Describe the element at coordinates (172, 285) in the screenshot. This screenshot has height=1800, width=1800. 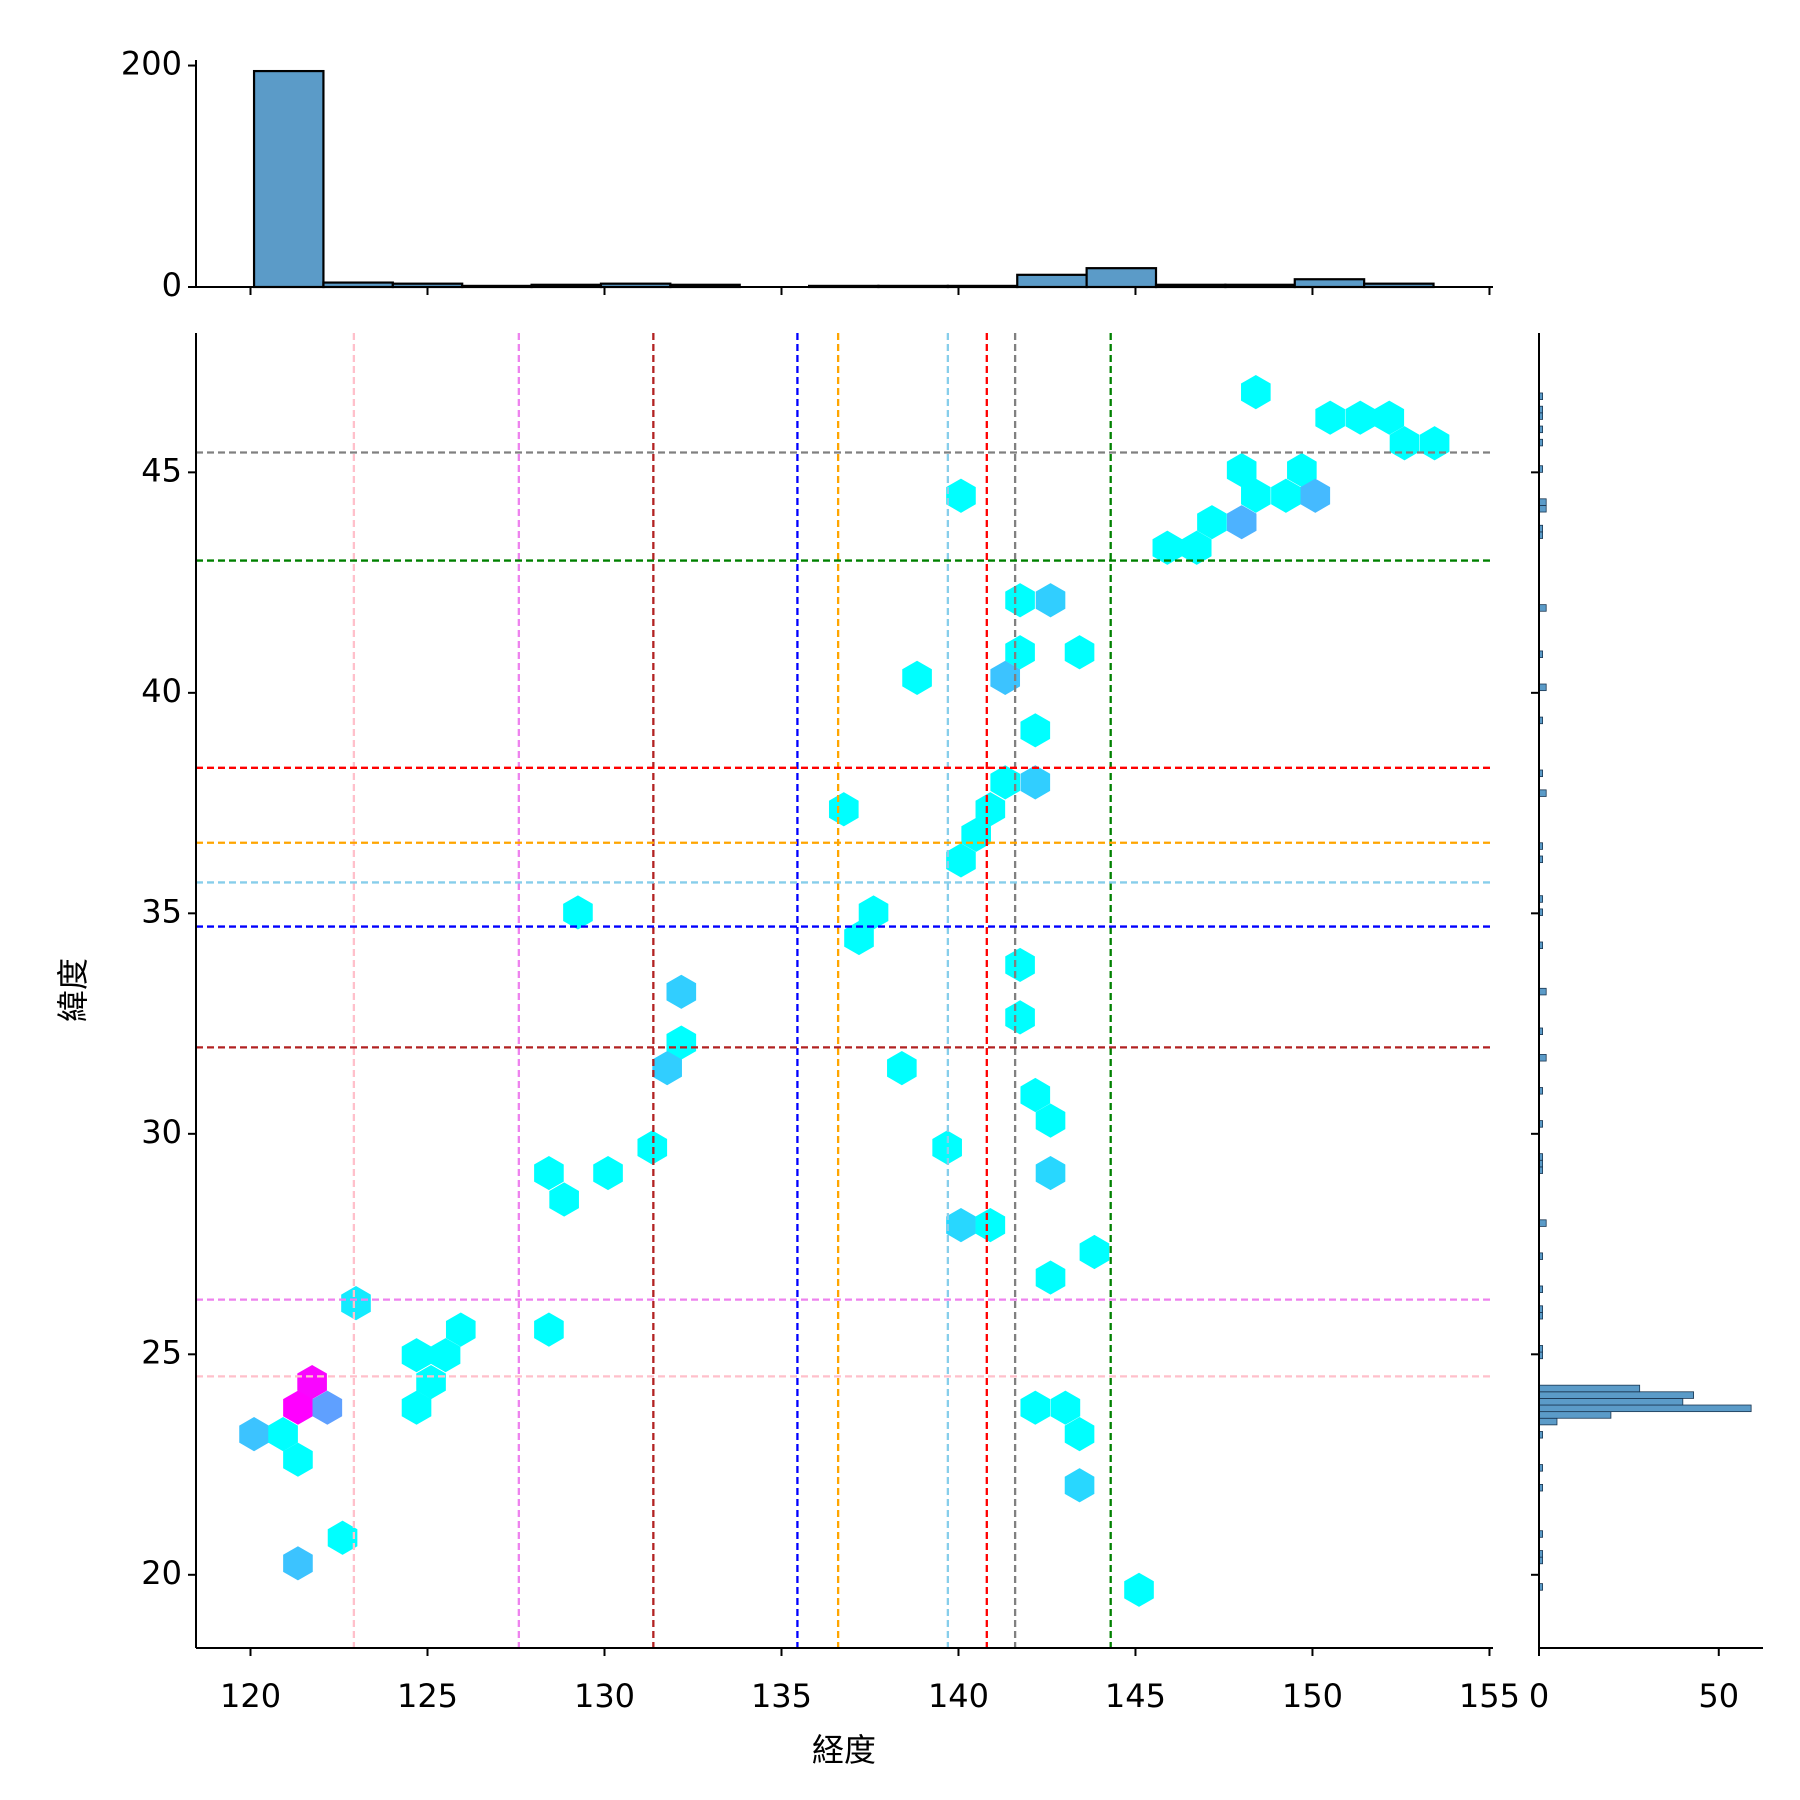
I see `y-tick-label: 0` at that location.